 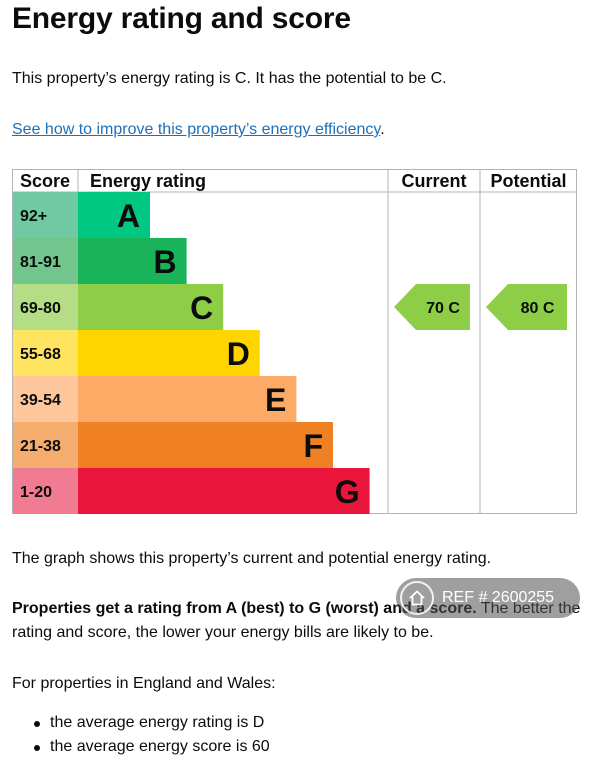 What do you see at coordinates (347, 492) in the screenshot?
I see `rating-letter-g: G` at bounding box center [347, 492].